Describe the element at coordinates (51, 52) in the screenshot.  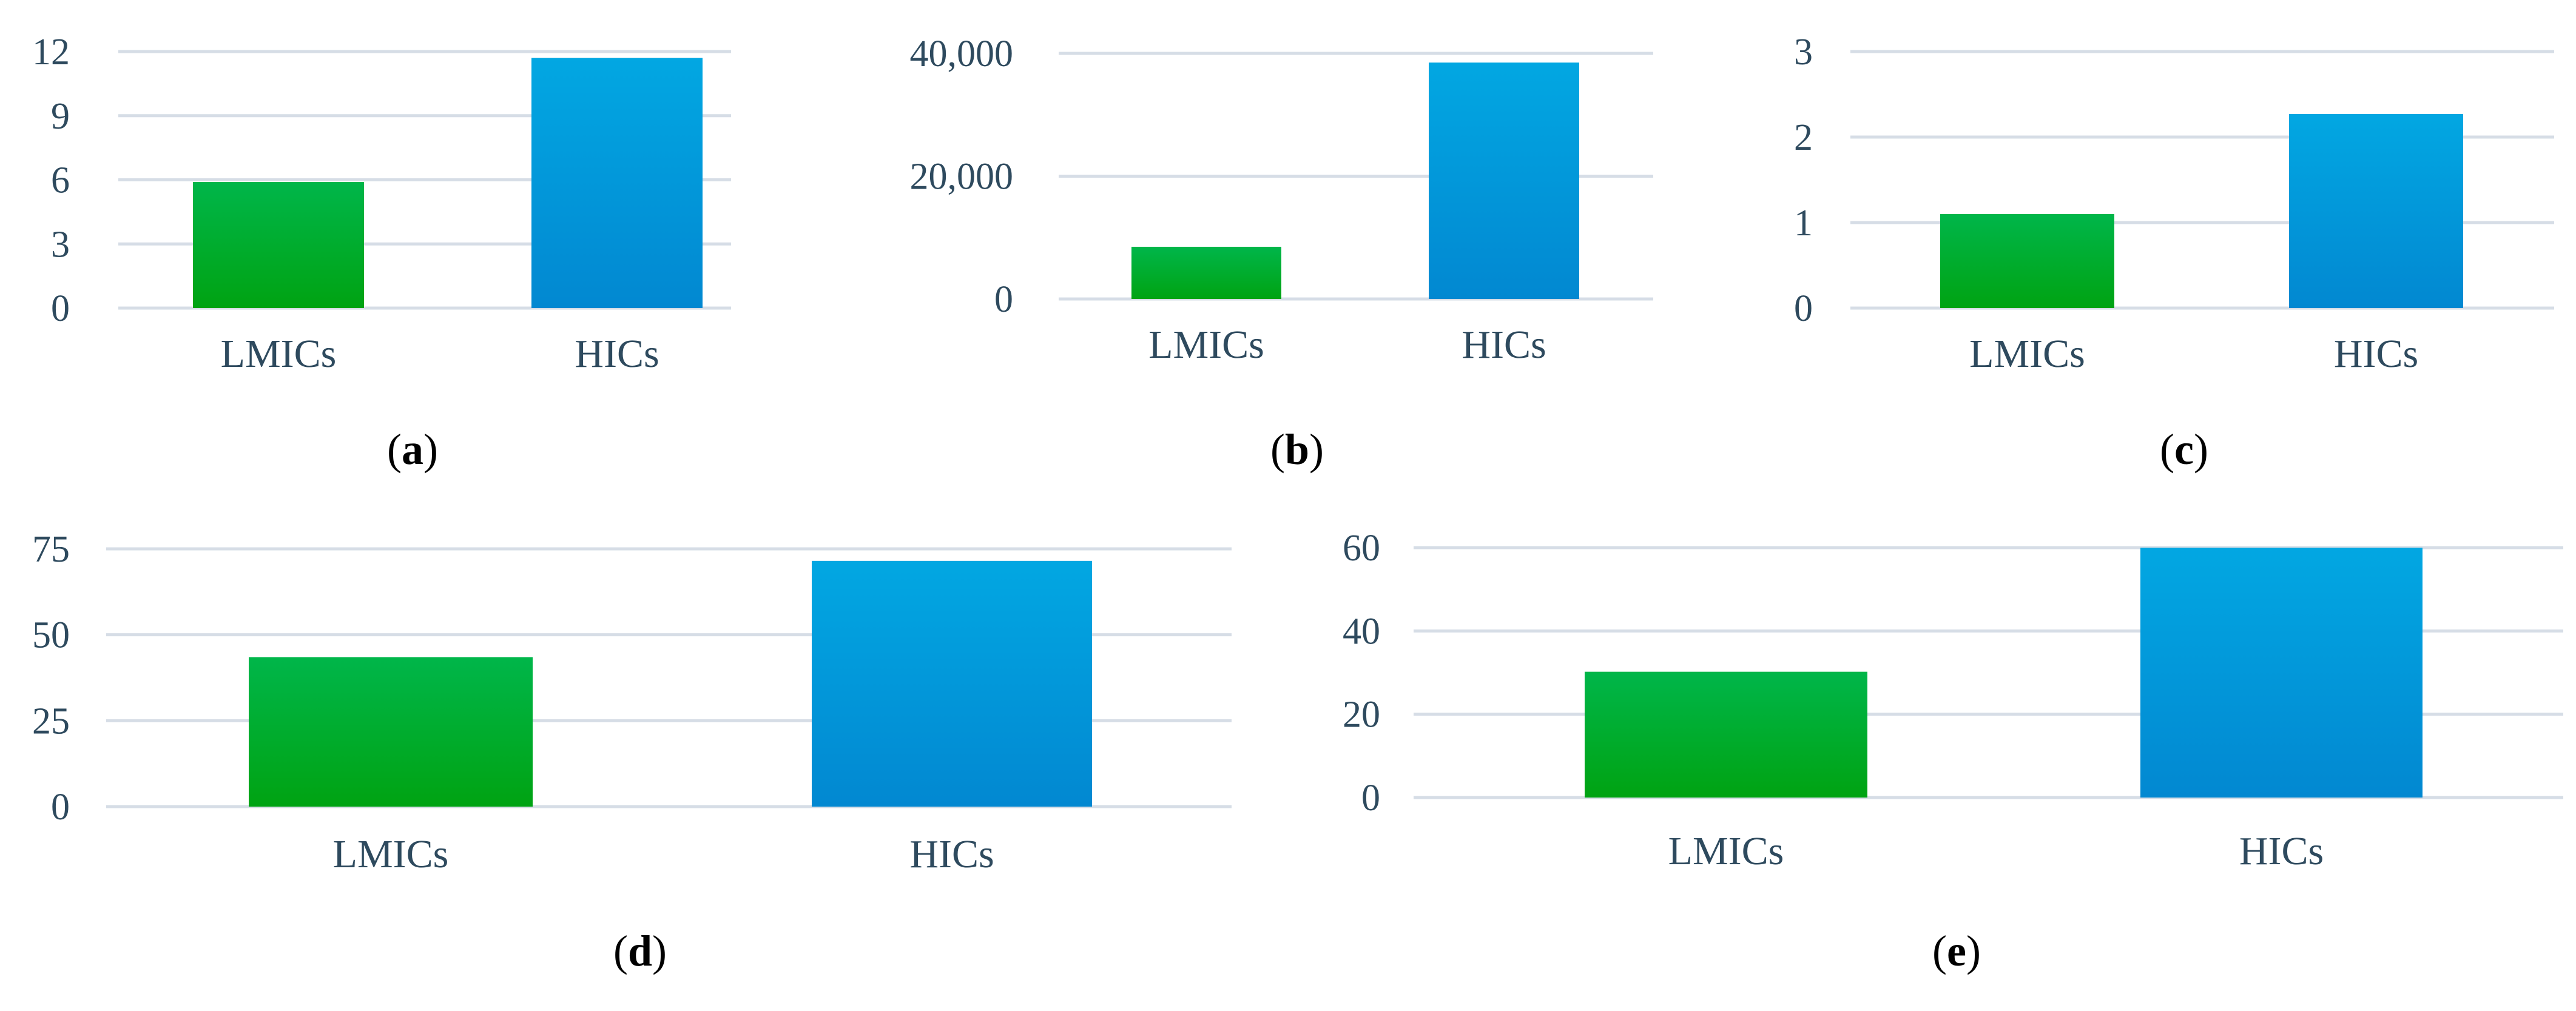
I see `y-tick-label: 12` at that location.